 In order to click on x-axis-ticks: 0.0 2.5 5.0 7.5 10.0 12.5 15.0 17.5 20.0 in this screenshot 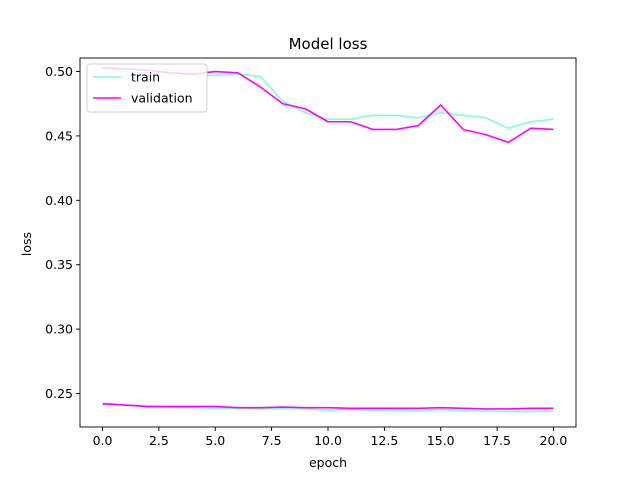, I will do `click(330, 437)`.